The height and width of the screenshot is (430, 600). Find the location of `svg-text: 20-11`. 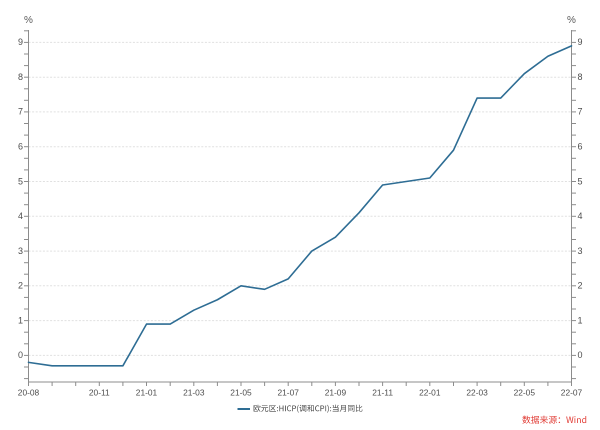

svg-text: 20-11 is located at coordinates (99, 392).